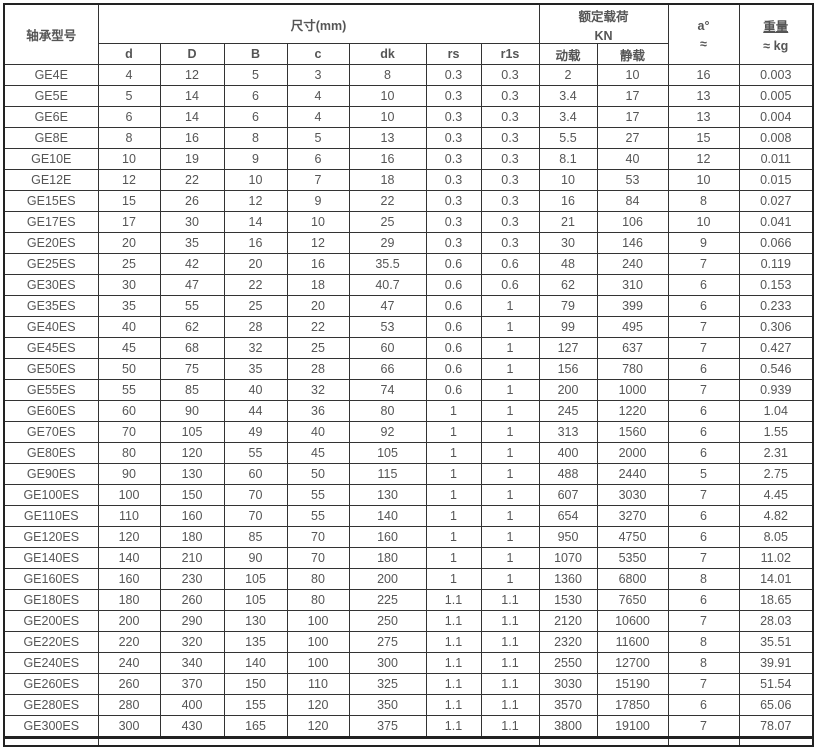 Image resolution: width=814 pixels, height=747 pixels. What do you see at coordinates (318, 474) in the screenshot?
I see `value-cell: 50` at bounding box center [318, 474].